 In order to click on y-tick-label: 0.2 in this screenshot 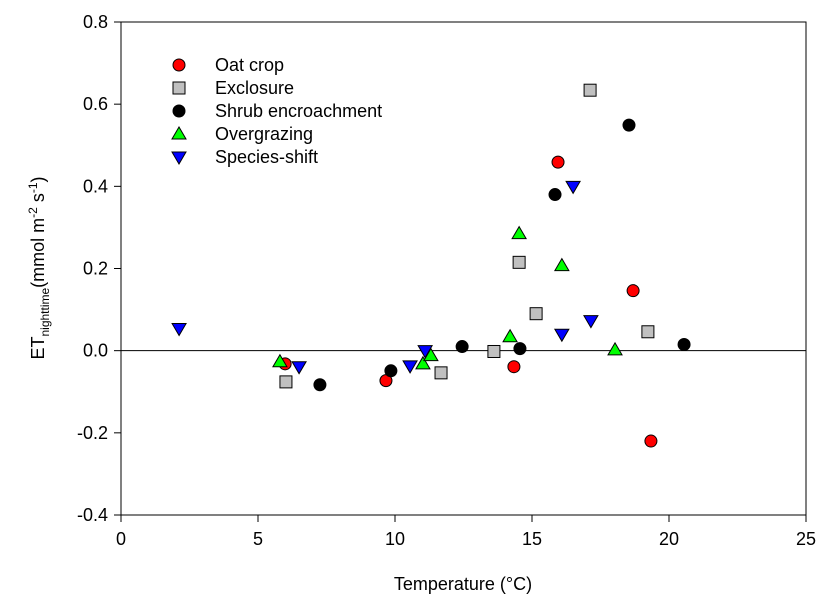, I will do `click(95, 269)`.